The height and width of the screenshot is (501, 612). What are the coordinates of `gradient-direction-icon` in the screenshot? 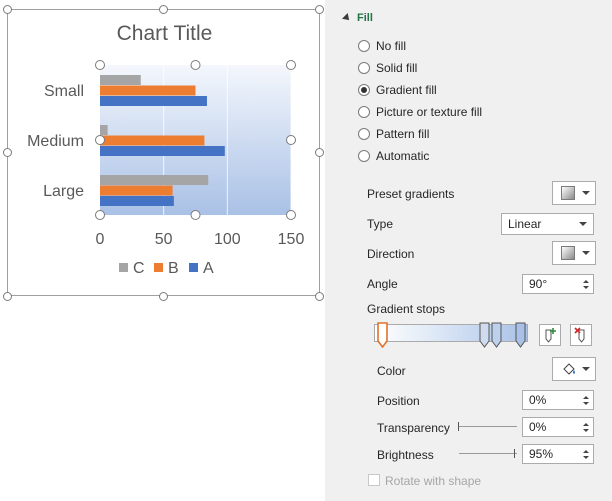 It's located at (568, 253).